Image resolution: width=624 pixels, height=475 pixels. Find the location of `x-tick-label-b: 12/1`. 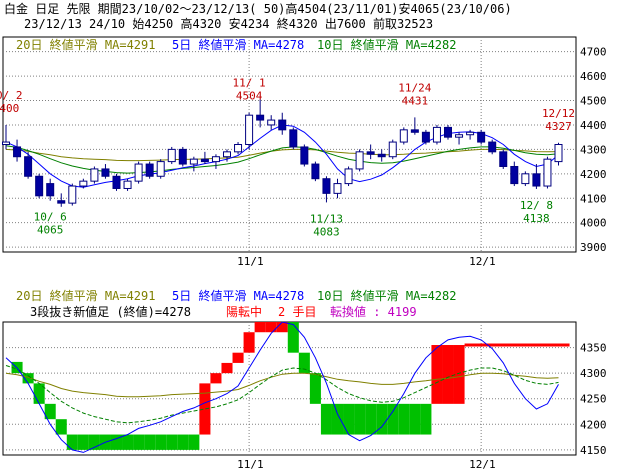

x-tick-label-b: 12/1 is located at coordinates (482, 464).